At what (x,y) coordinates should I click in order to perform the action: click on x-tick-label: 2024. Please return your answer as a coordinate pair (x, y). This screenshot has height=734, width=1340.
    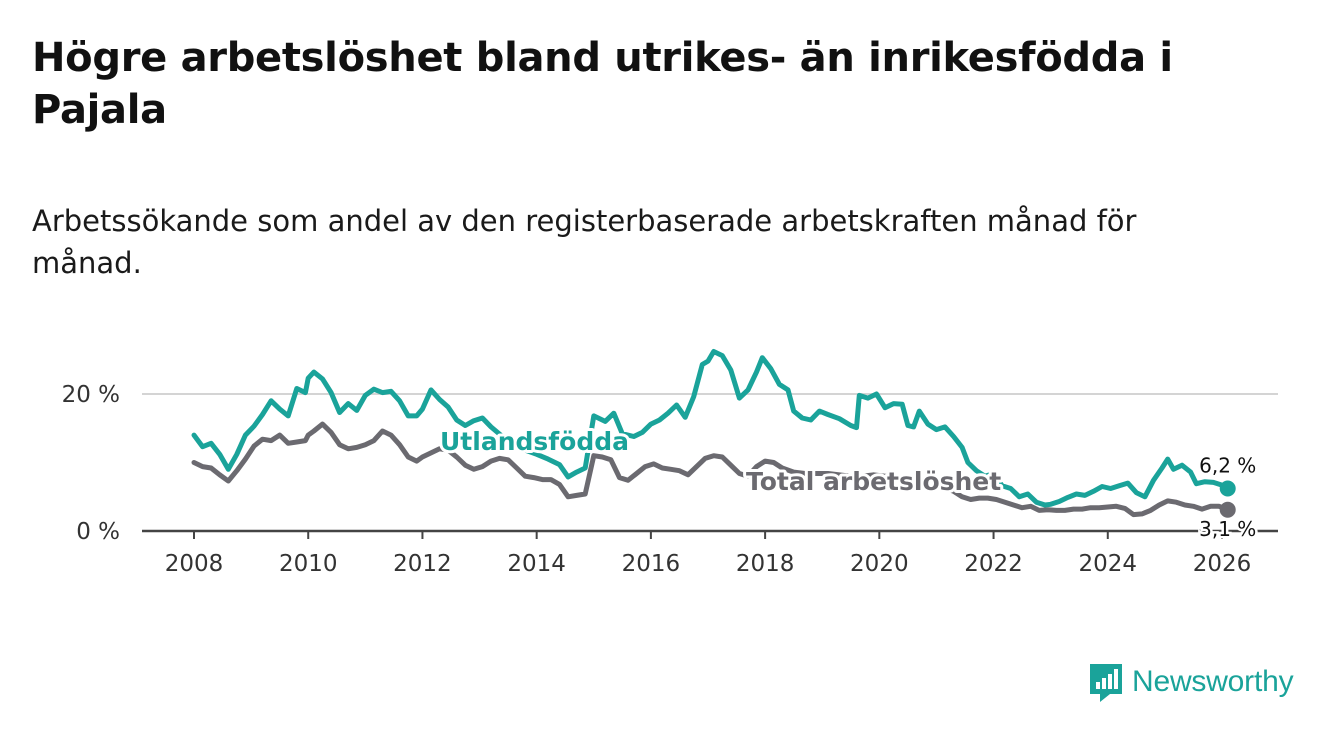
    Looking at the image, I should click on (1108, 564).